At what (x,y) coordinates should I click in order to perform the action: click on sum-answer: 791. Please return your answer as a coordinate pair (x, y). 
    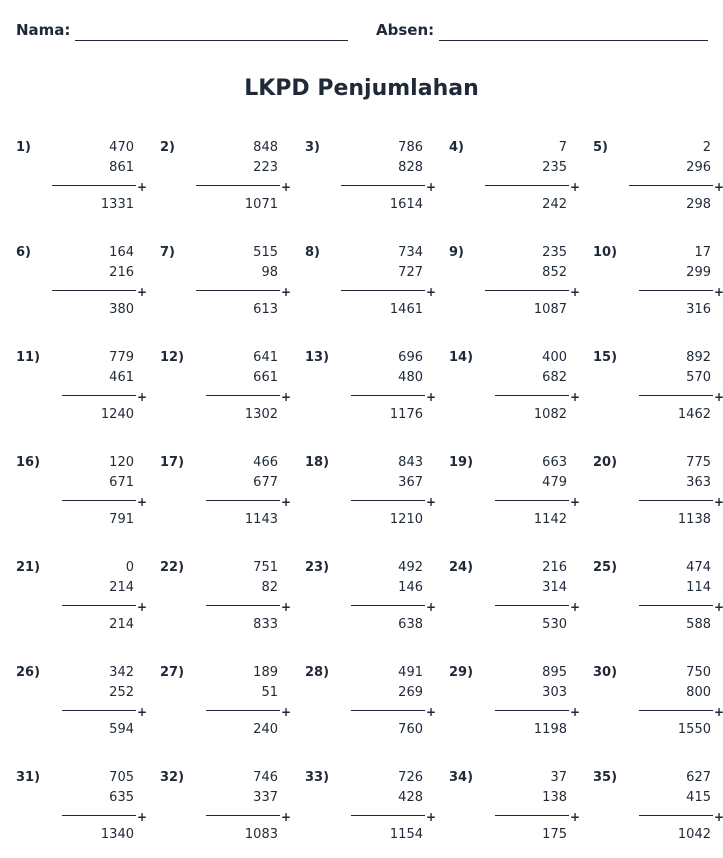
    Looking at the image, I should click on (121, 519).